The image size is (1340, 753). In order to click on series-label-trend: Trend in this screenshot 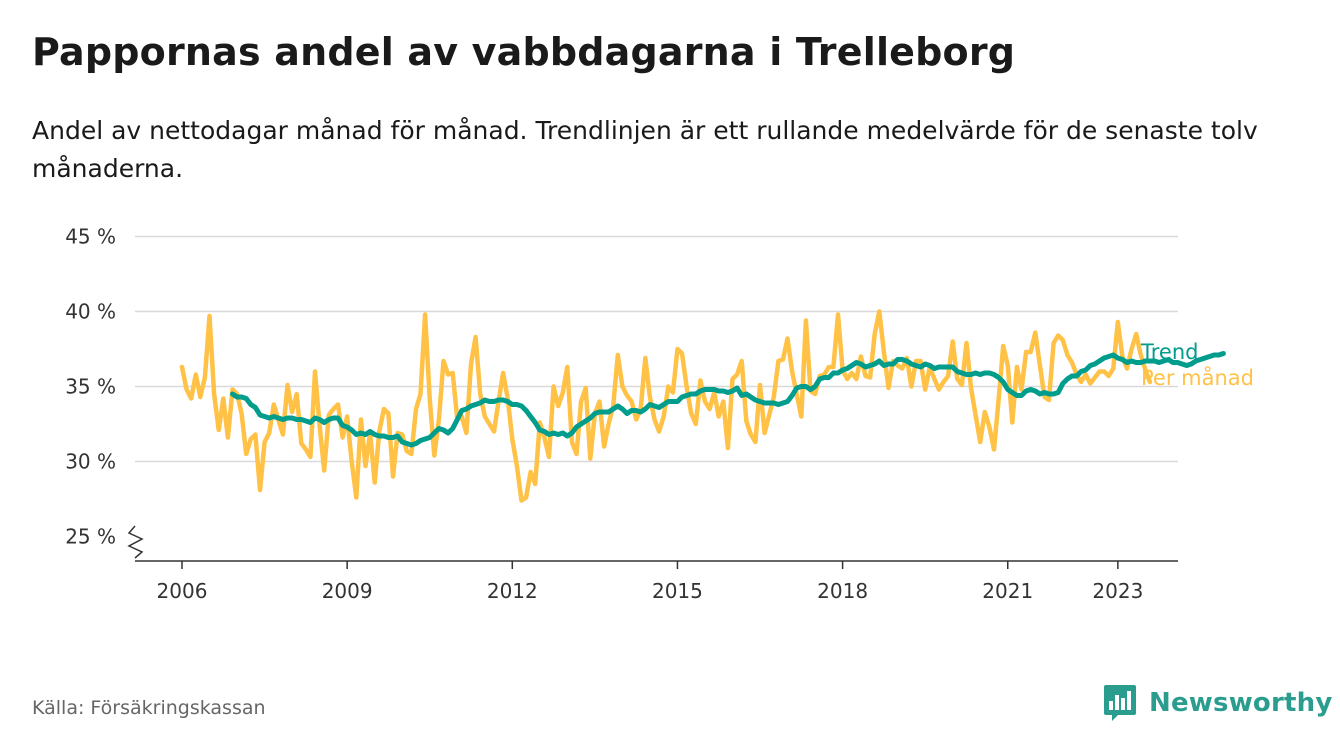, I will do `click(1169, 352)`.